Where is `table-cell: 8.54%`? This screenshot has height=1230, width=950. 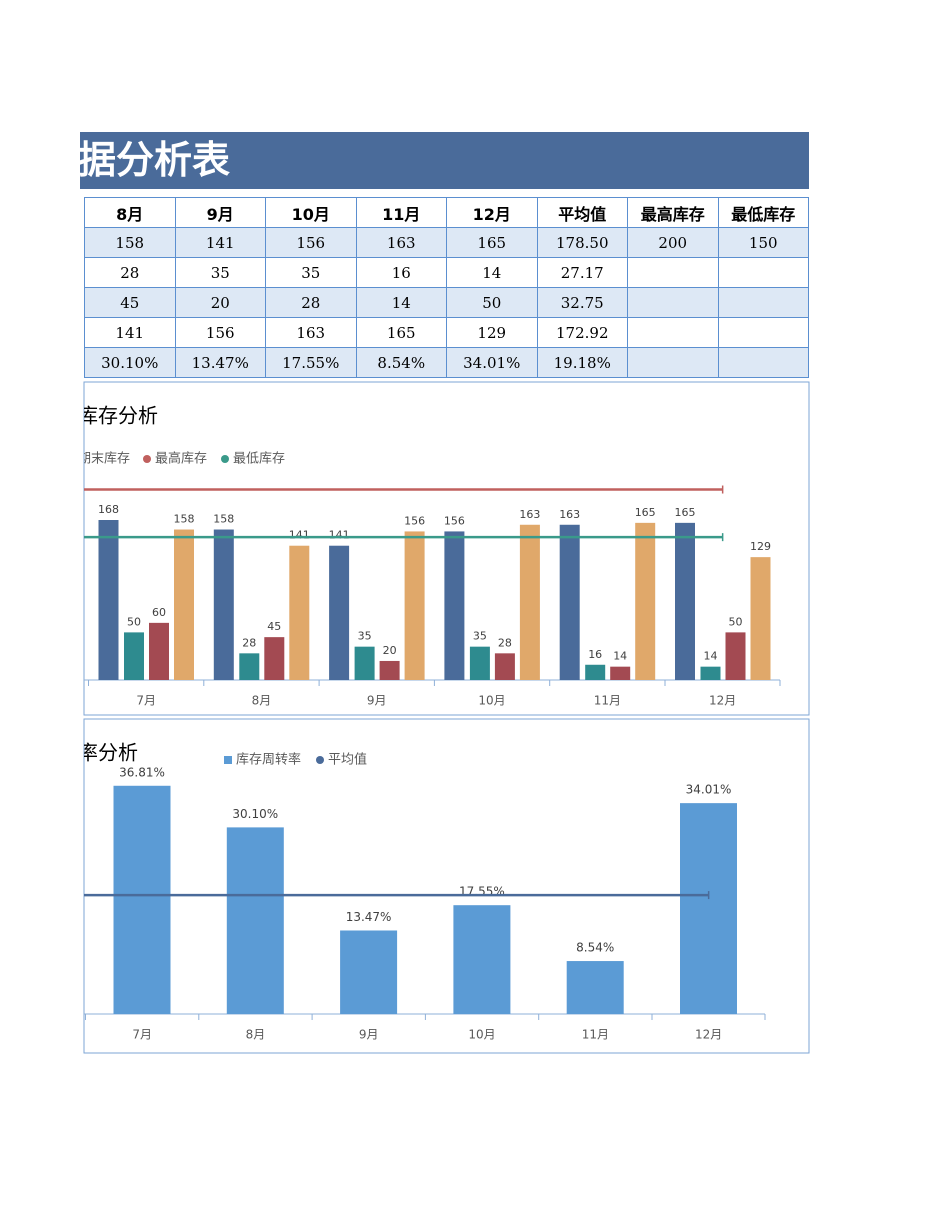 table-cell: 8.54% is located at coordinates (401, 362).